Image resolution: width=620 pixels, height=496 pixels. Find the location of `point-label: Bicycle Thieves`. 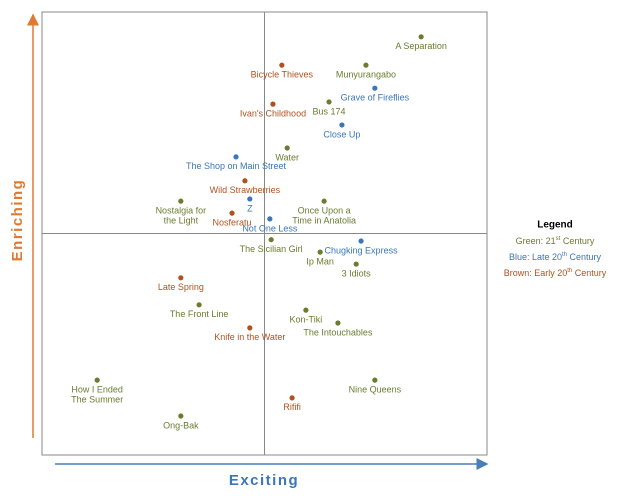

point-label: Bicycle Thieves is located at coordinates (282, 75).